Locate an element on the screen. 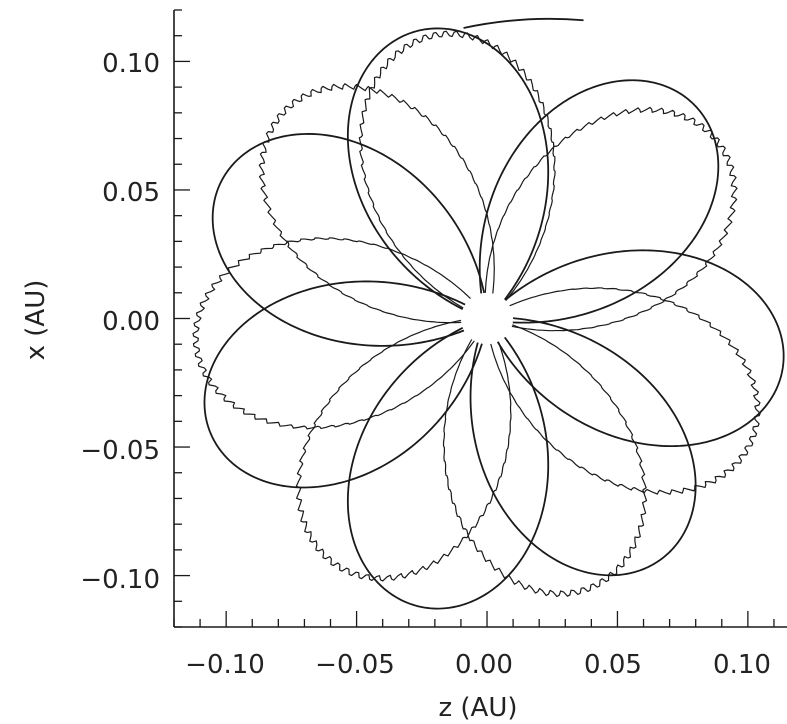  y-tick-label: 0.00 is located at coordinates (131, 322).